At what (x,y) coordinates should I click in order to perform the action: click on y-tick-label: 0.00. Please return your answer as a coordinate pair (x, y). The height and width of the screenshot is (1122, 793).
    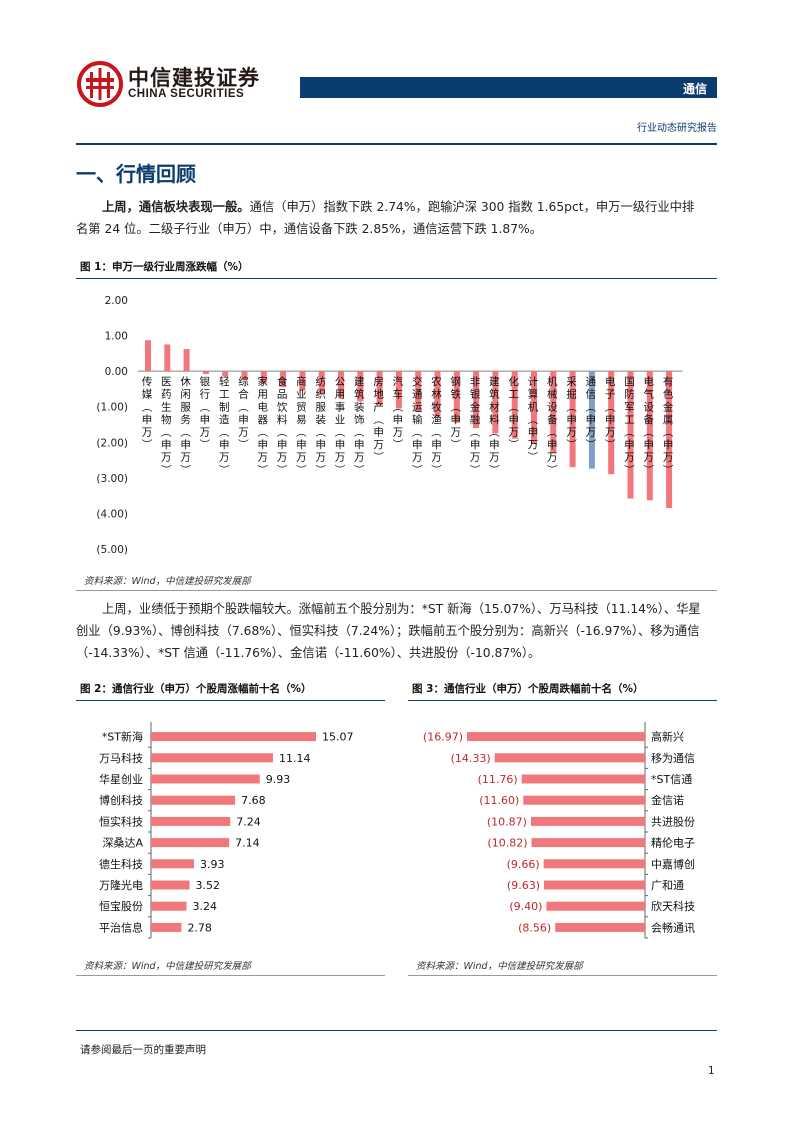
    Looking at the image, I should click on (116, 372).